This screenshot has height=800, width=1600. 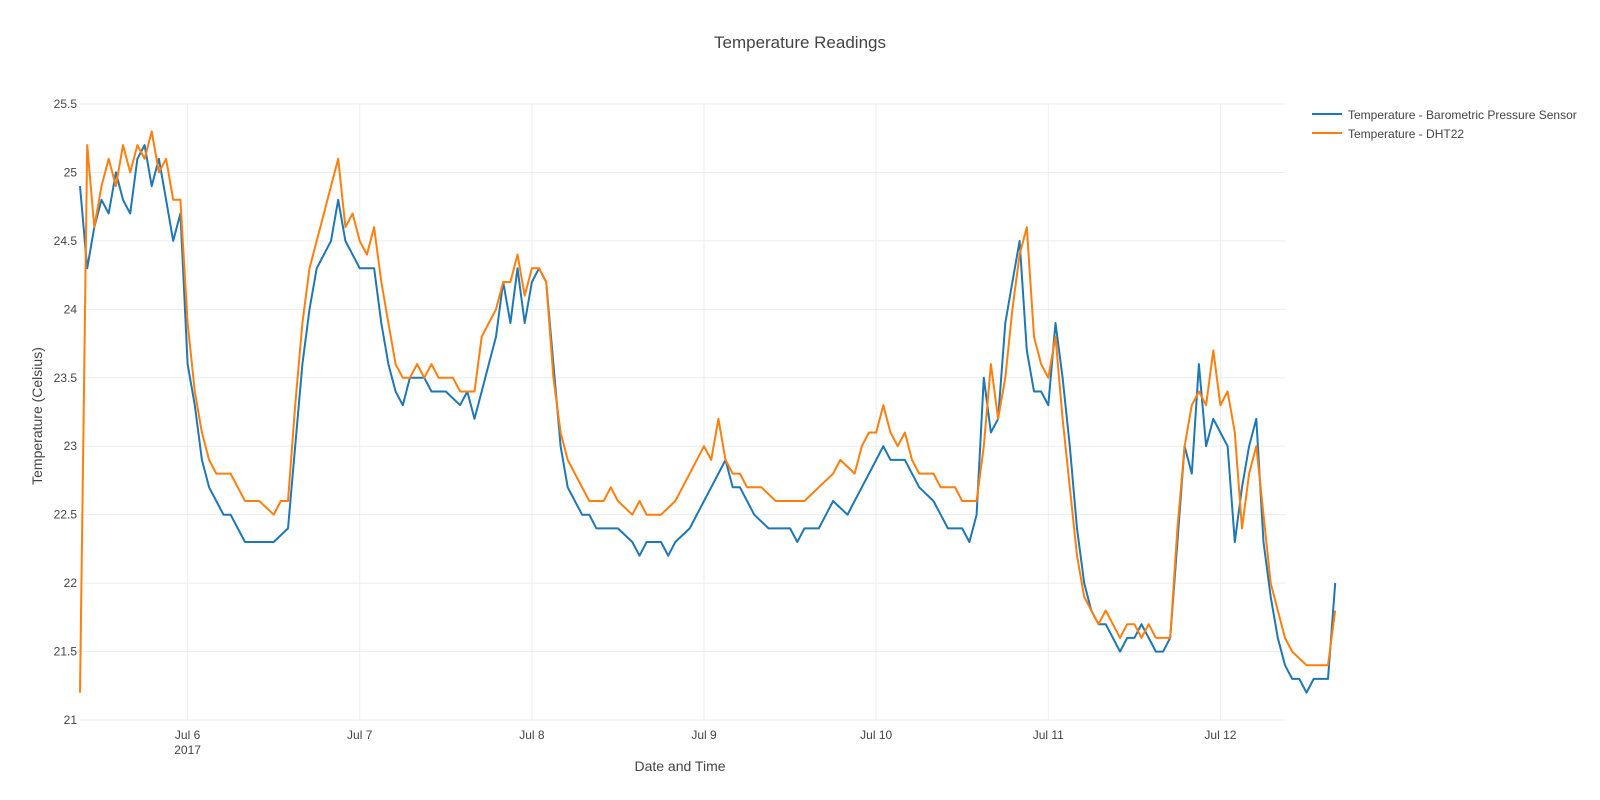 What do you see at coordinates (66, 241) in the screenshot?
I see `y-tick-label: 24.5` at bounding box center [66, 241].